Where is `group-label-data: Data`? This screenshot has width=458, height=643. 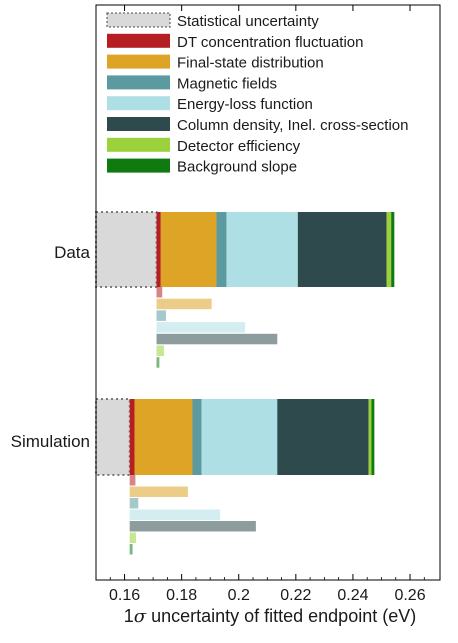 group-label-data: Data is located at coordinates (72, 252).